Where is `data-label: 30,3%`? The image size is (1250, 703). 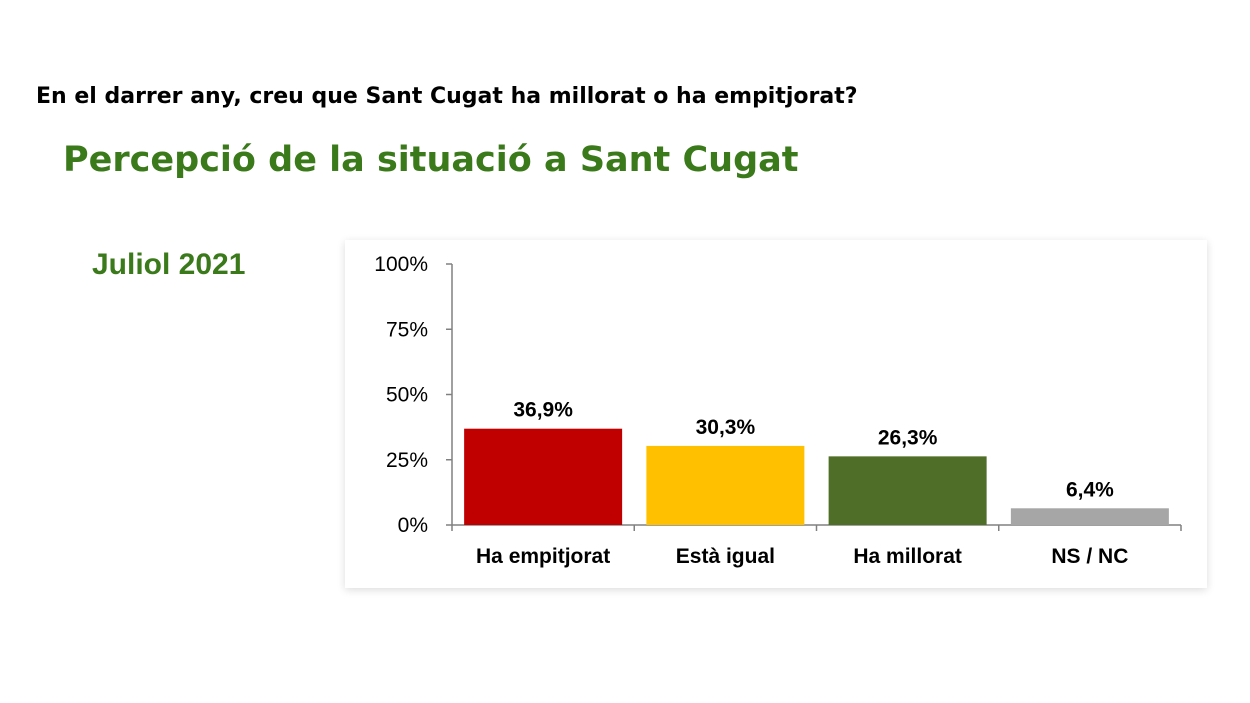 data-label: 30,3% is located at coordinates (726, 427).